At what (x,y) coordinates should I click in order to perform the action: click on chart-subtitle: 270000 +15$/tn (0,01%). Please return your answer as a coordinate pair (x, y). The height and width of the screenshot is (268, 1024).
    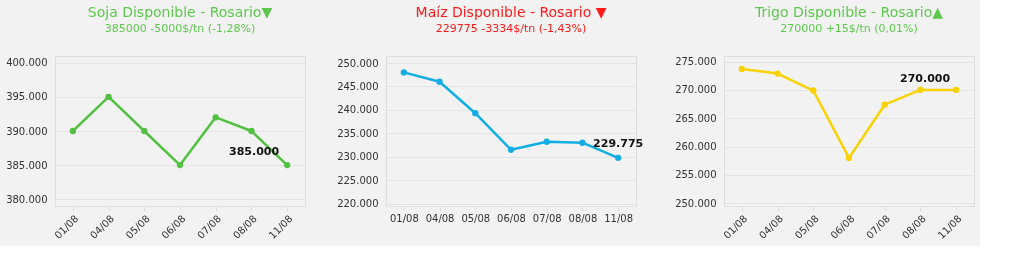
    Looking at the image, I should click on (849, 28).